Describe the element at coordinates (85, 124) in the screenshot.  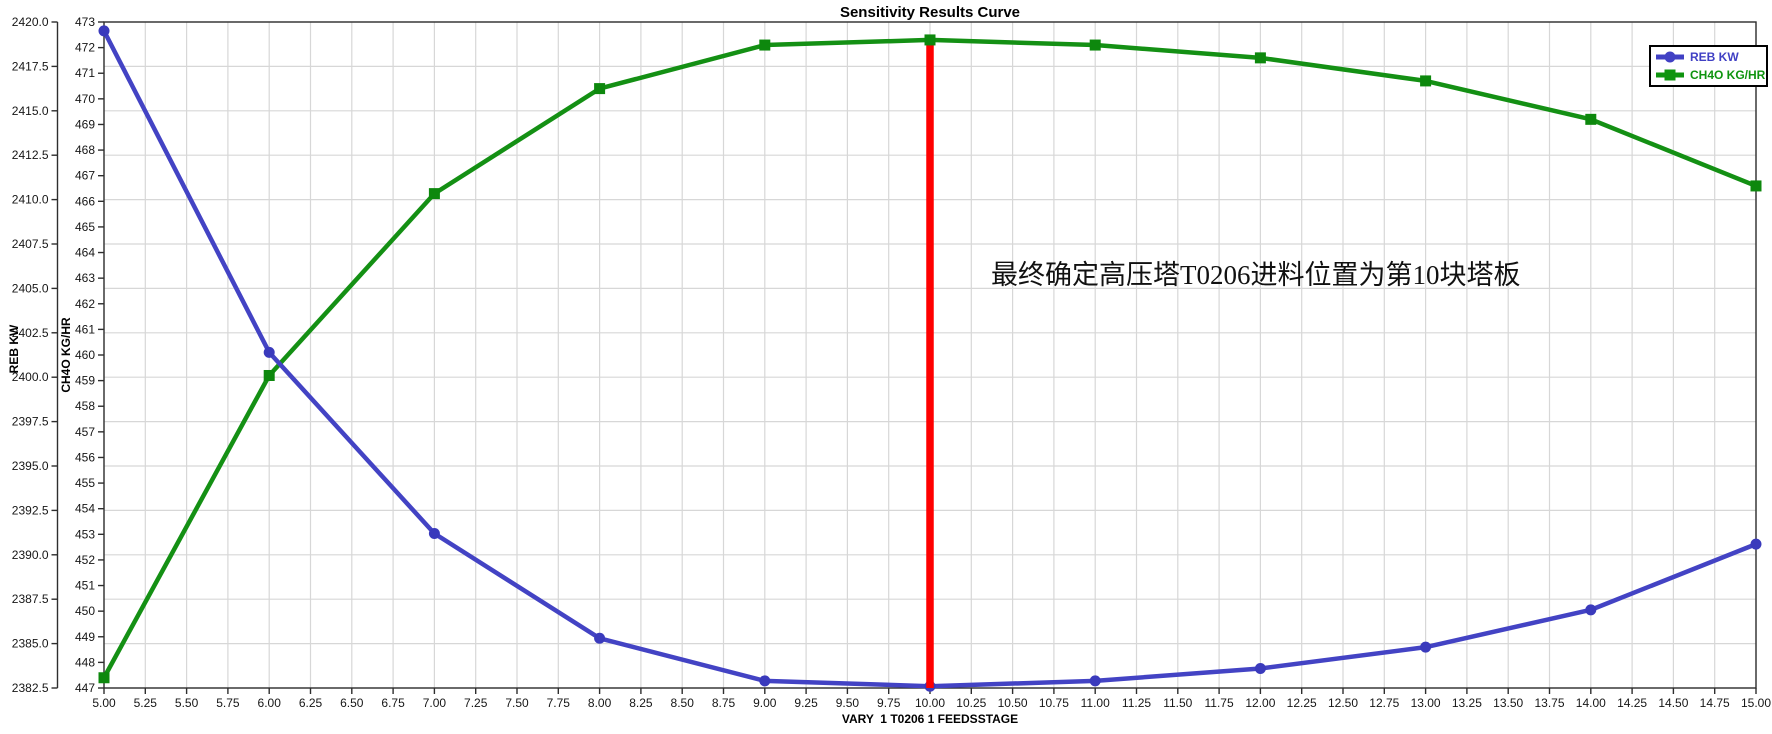
I see `ch4o-tick-label: 469` at that location.